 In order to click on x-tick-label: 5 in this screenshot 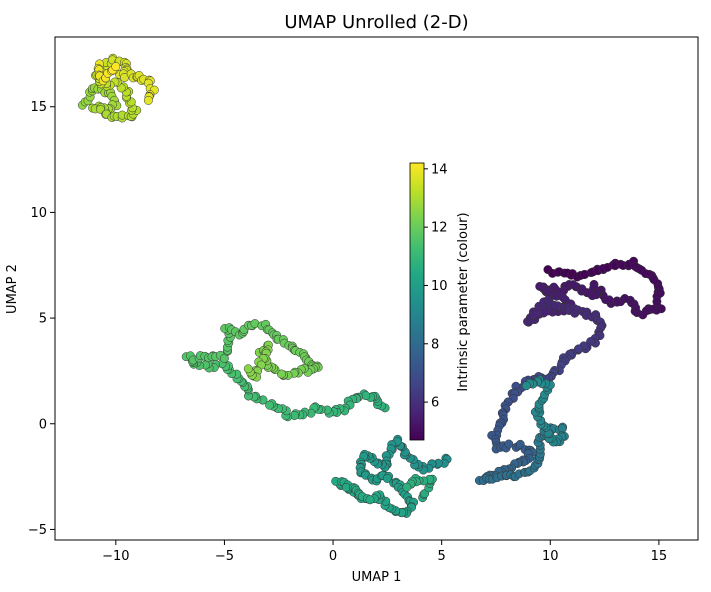, I will do `click(442, 556)`.